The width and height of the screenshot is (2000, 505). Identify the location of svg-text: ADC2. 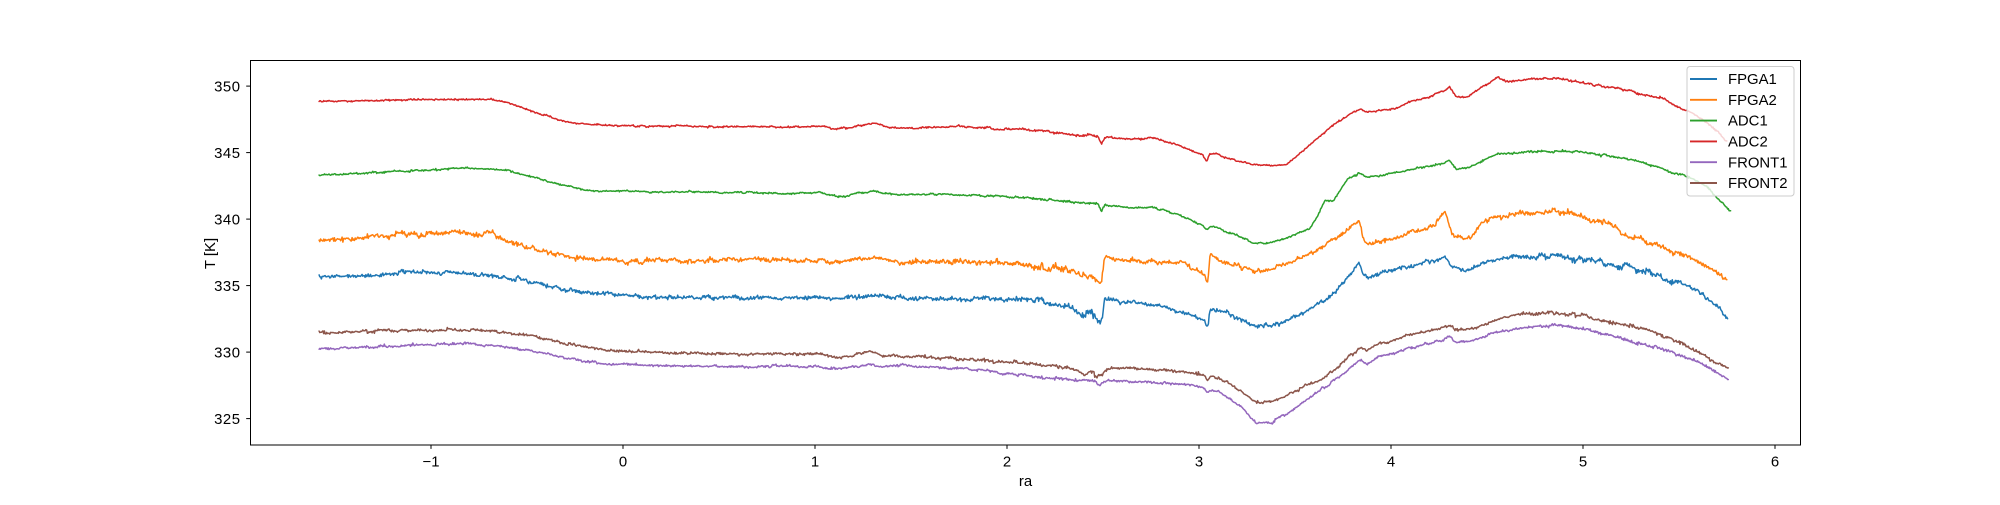
(1748, 143).